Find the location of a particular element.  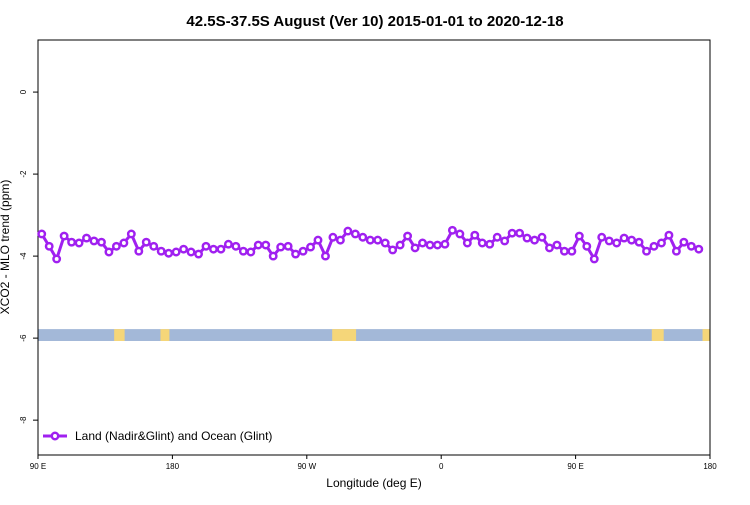

x-tick-label: 0 is located at coordinates (441, 466).